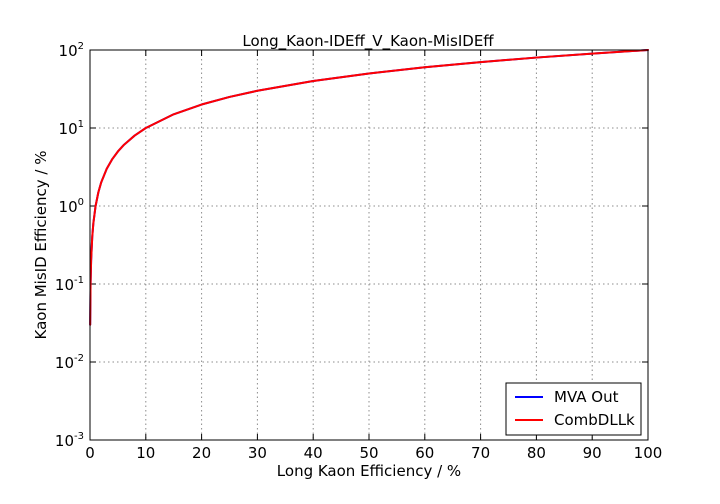 This screenshot has height=504, width=720. What do you see at coordinates (90, 453) in the screenshot?
I see `x-tick-label-0: 0` at bounding box center [90, 453].